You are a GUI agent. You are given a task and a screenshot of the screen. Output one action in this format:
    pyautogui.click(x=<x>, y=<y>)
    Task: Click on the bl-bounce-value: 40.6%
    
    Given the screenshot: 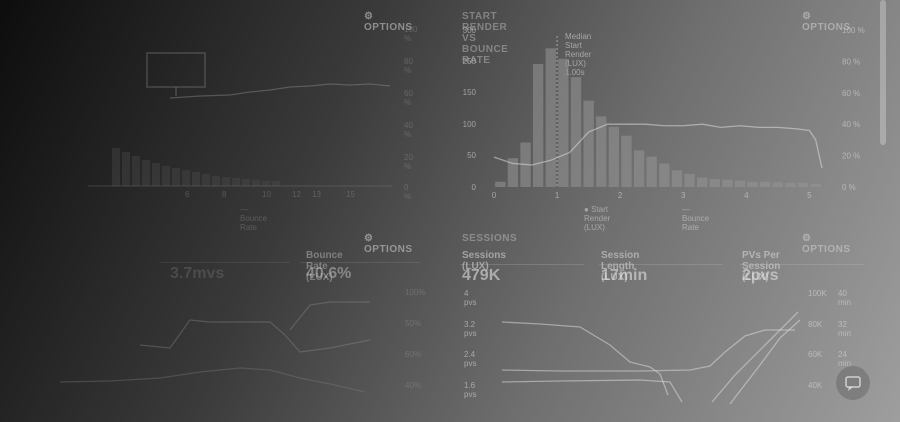 What is the action you would take?
    pyautogui.click(x=329, y=273)
    